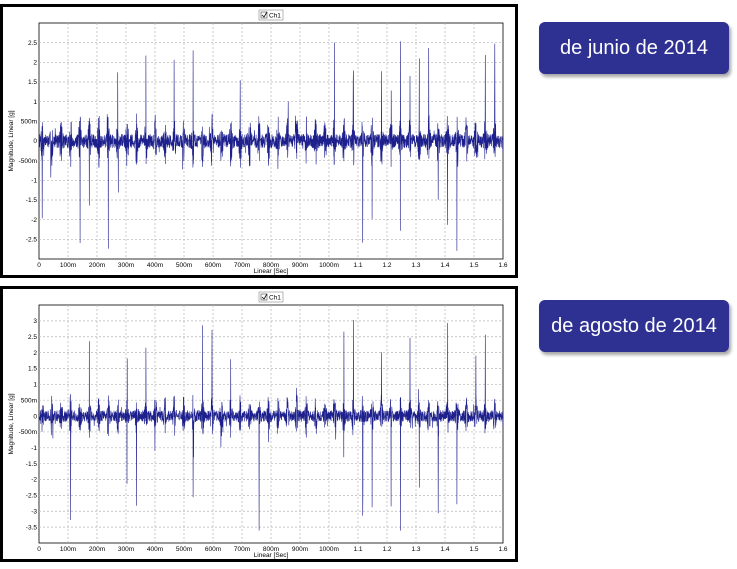 This screenshot has height=569, width=737. I want to click on date-label-august: de agosto de 2014, so click(634, 326).